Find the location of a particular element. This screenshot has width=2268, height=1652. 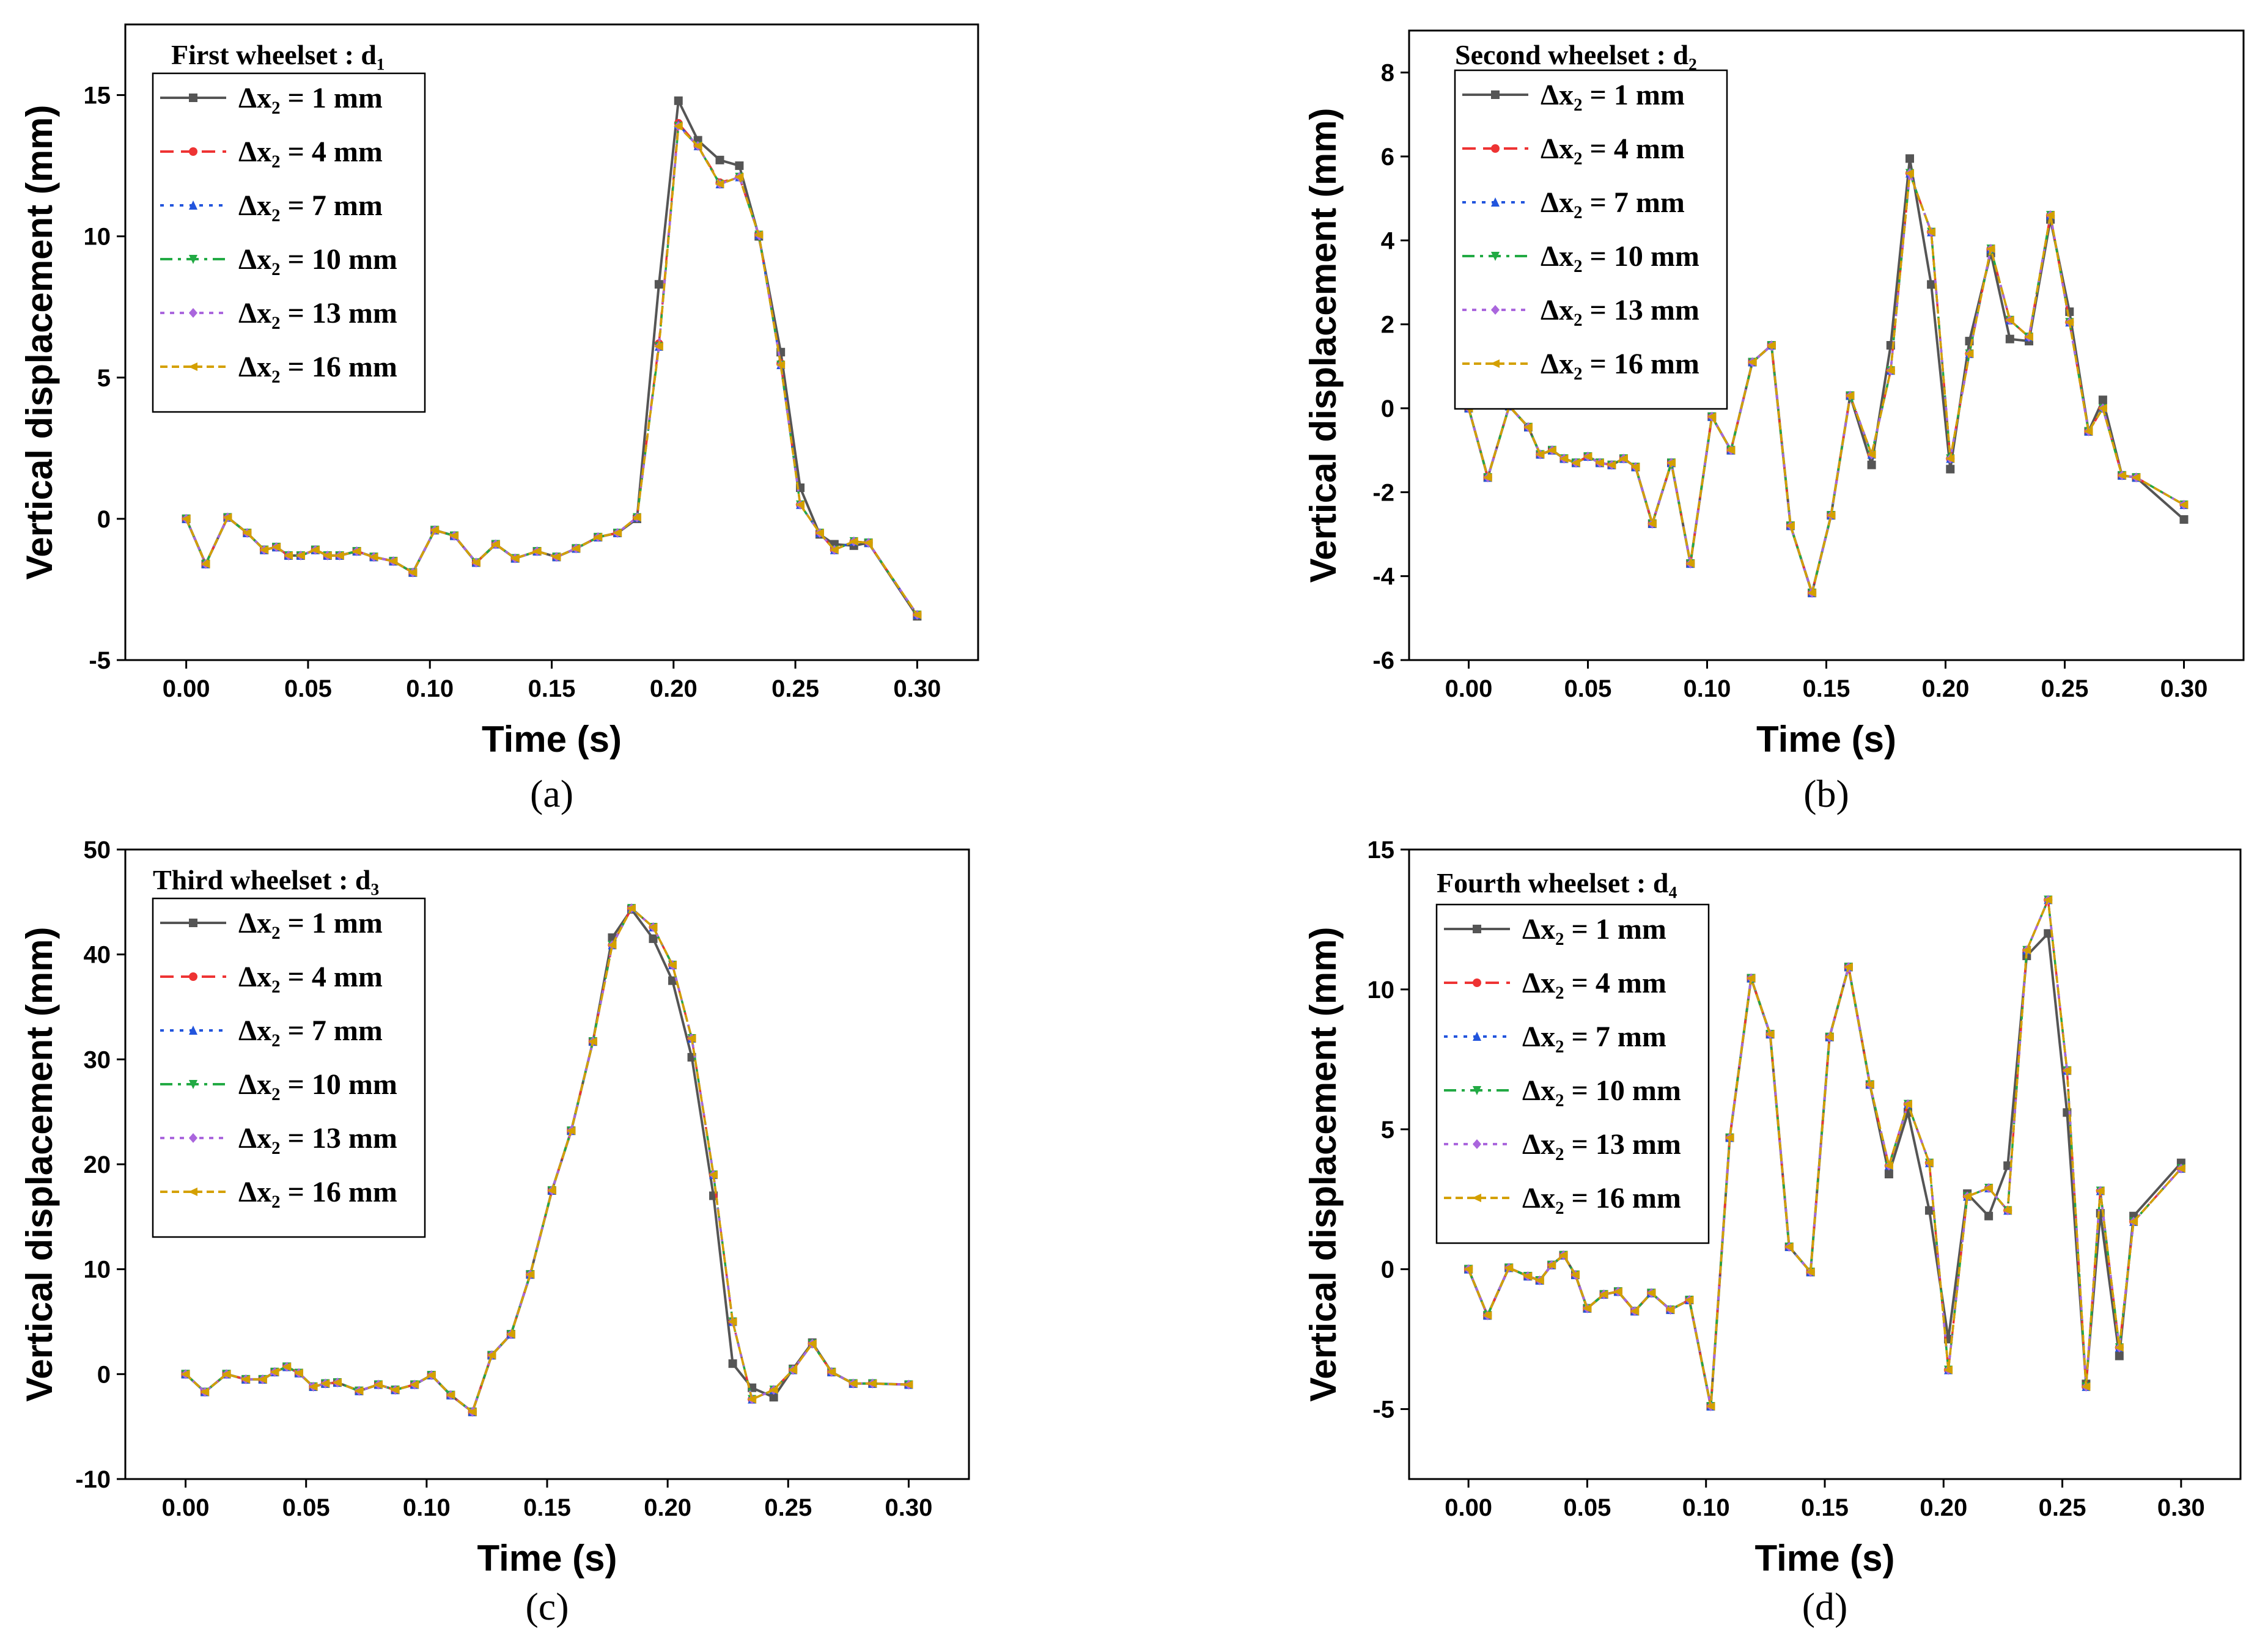

x-tick-label: 0.10 is located at coordinates (430, 688).